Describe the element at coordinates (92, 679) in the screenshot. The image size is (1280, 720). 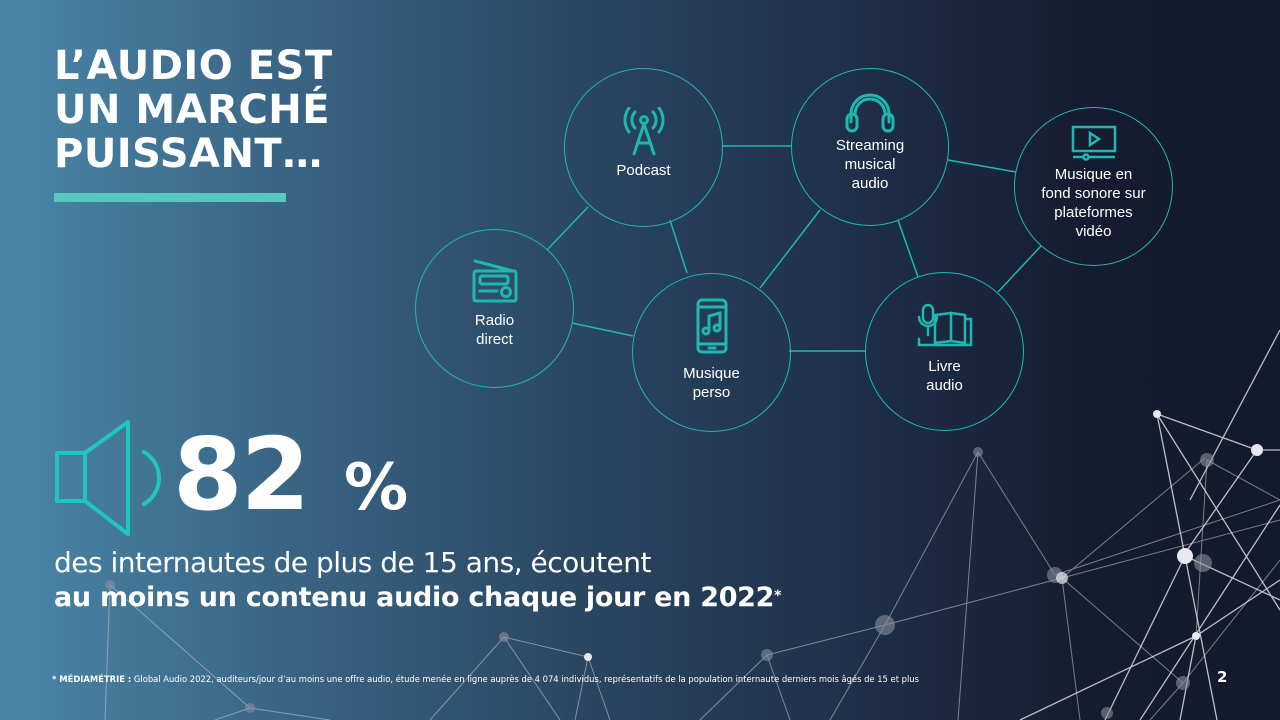
I see `footnote-source: * MÉDIAMÉTRIE :` at that location.